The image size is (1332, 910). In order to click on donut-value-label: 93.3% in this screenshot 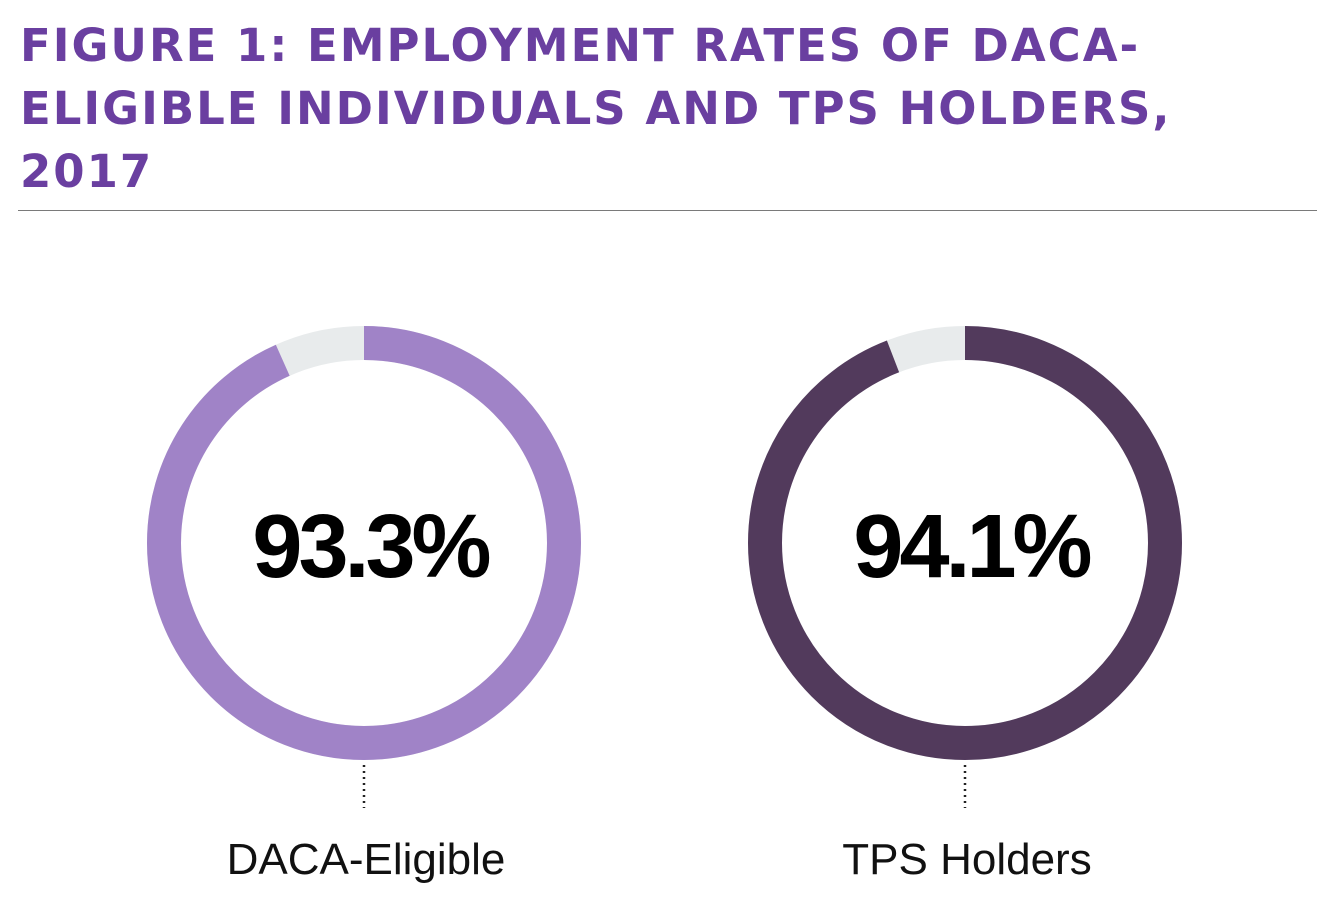, I will do `click(370, 547)`.